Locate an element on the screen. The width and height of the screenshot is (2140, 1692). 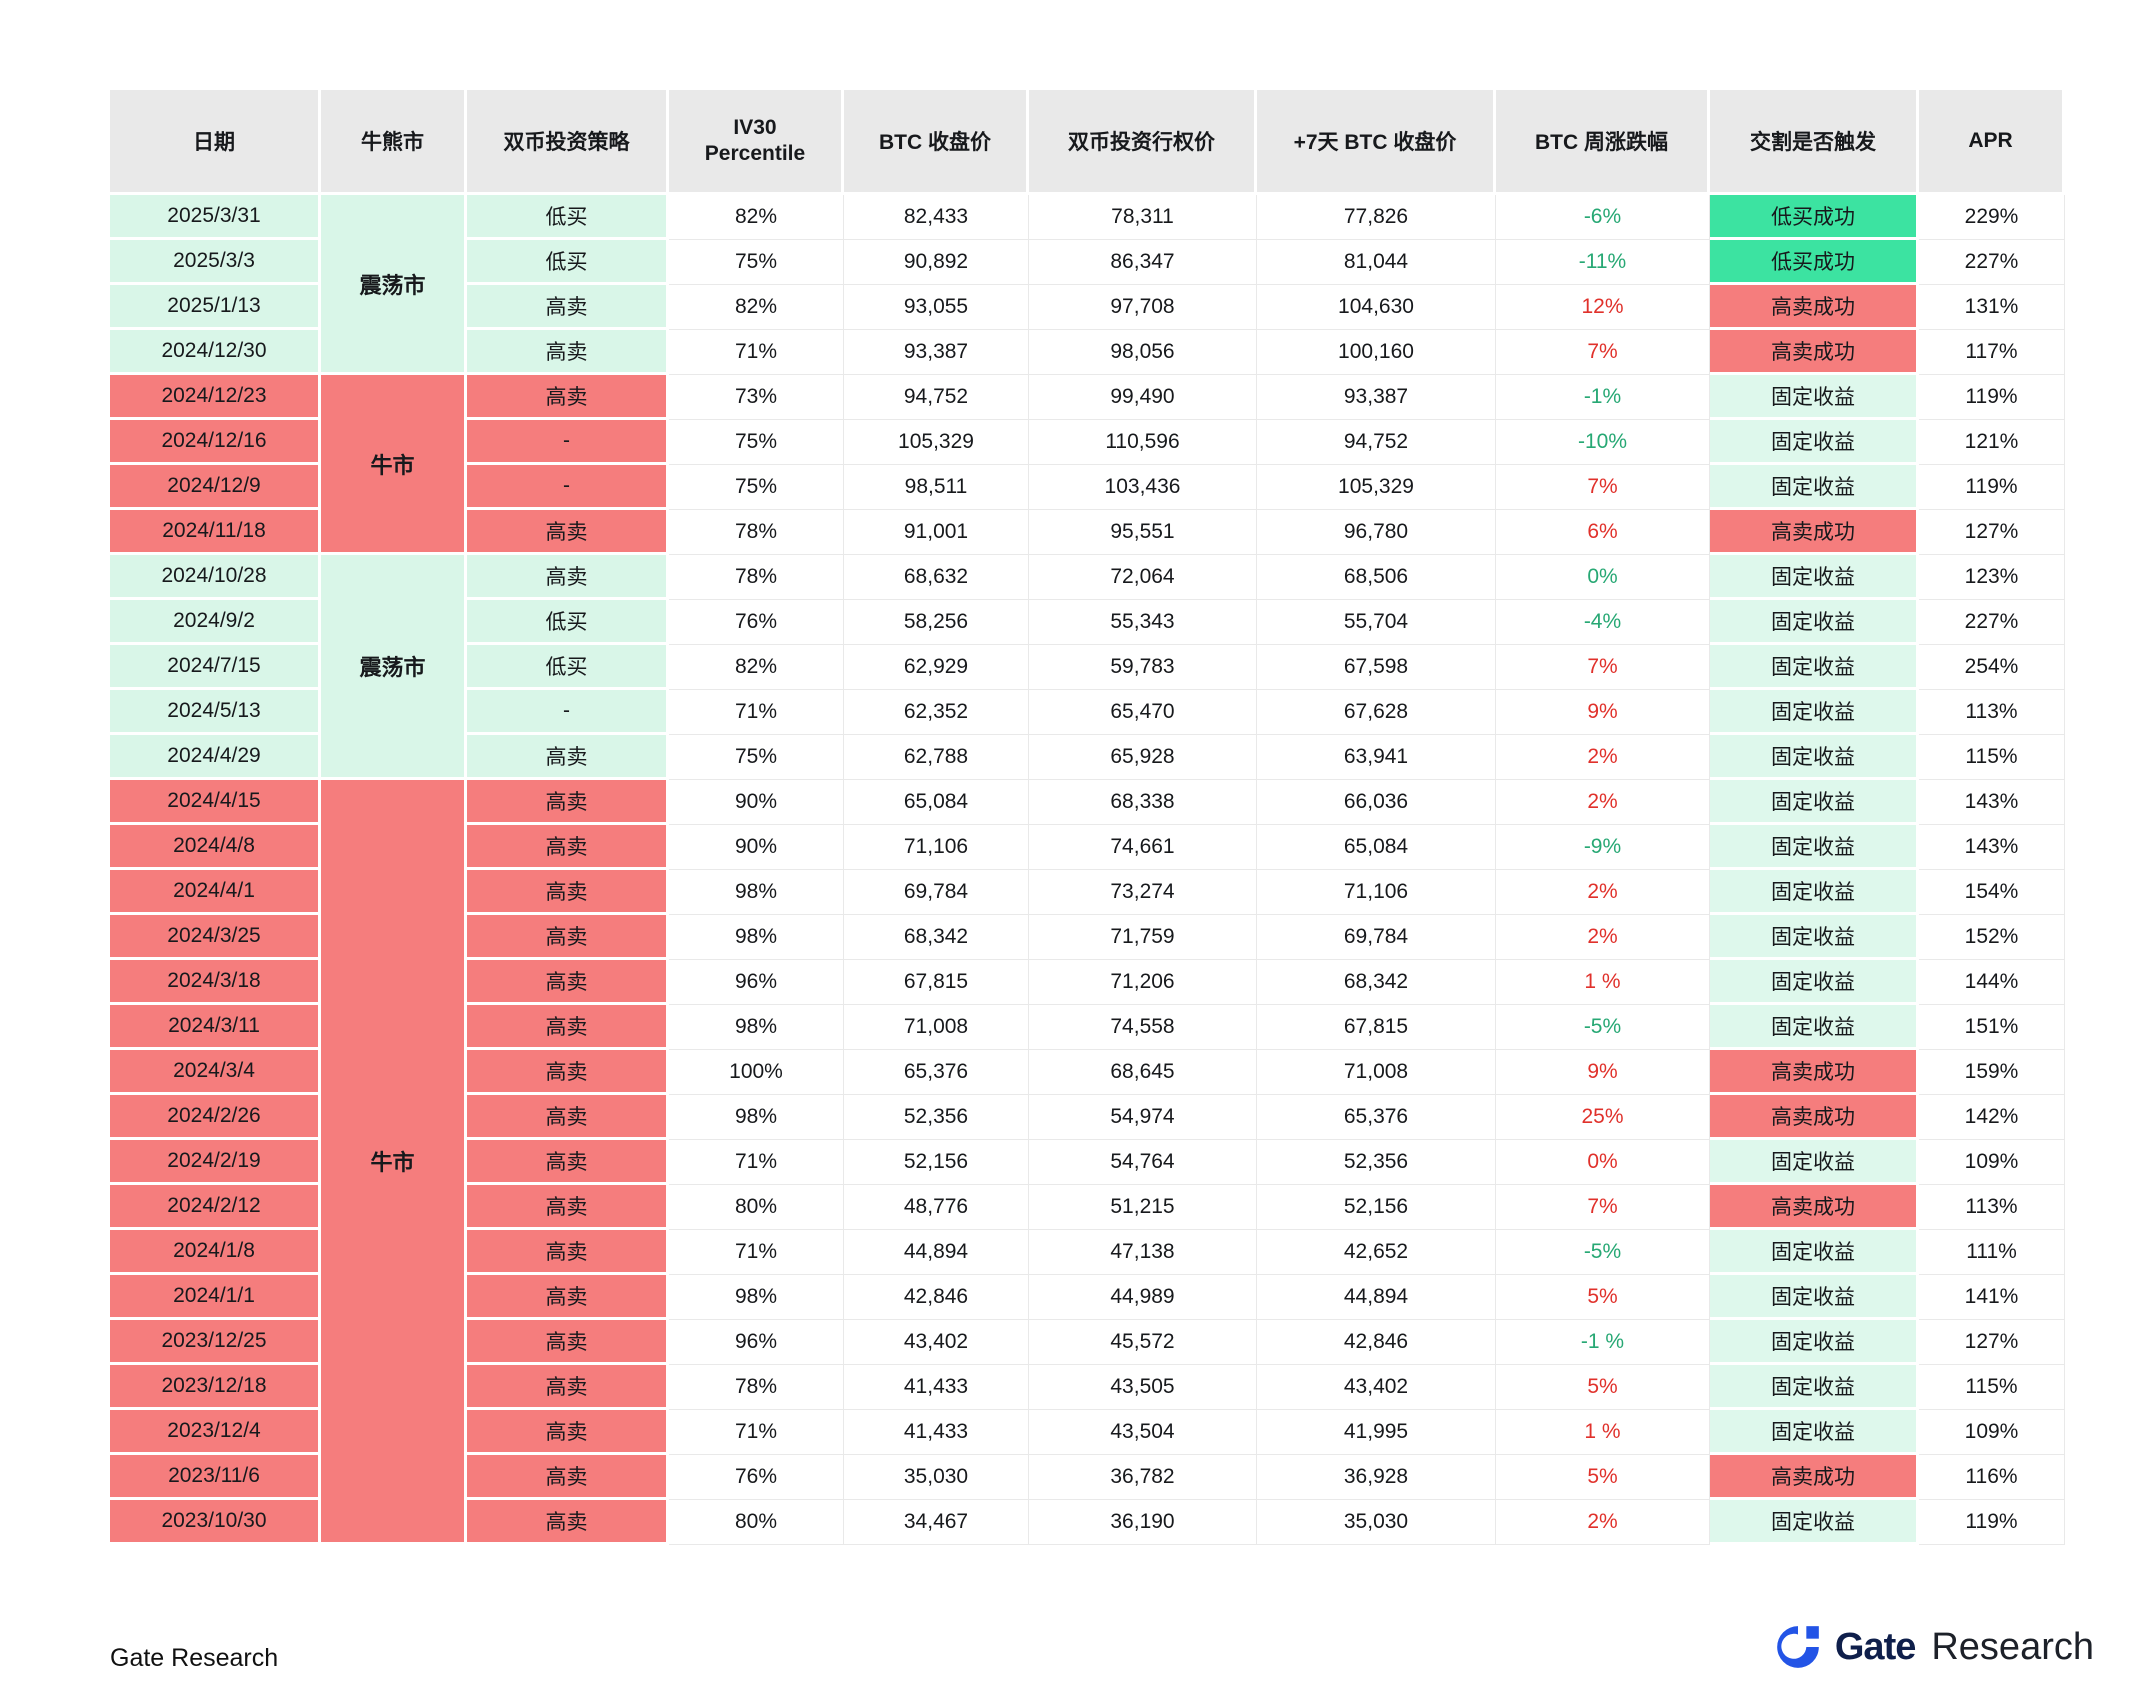
date-cell: 2024/3/25 is located at coordinates (215, 937).